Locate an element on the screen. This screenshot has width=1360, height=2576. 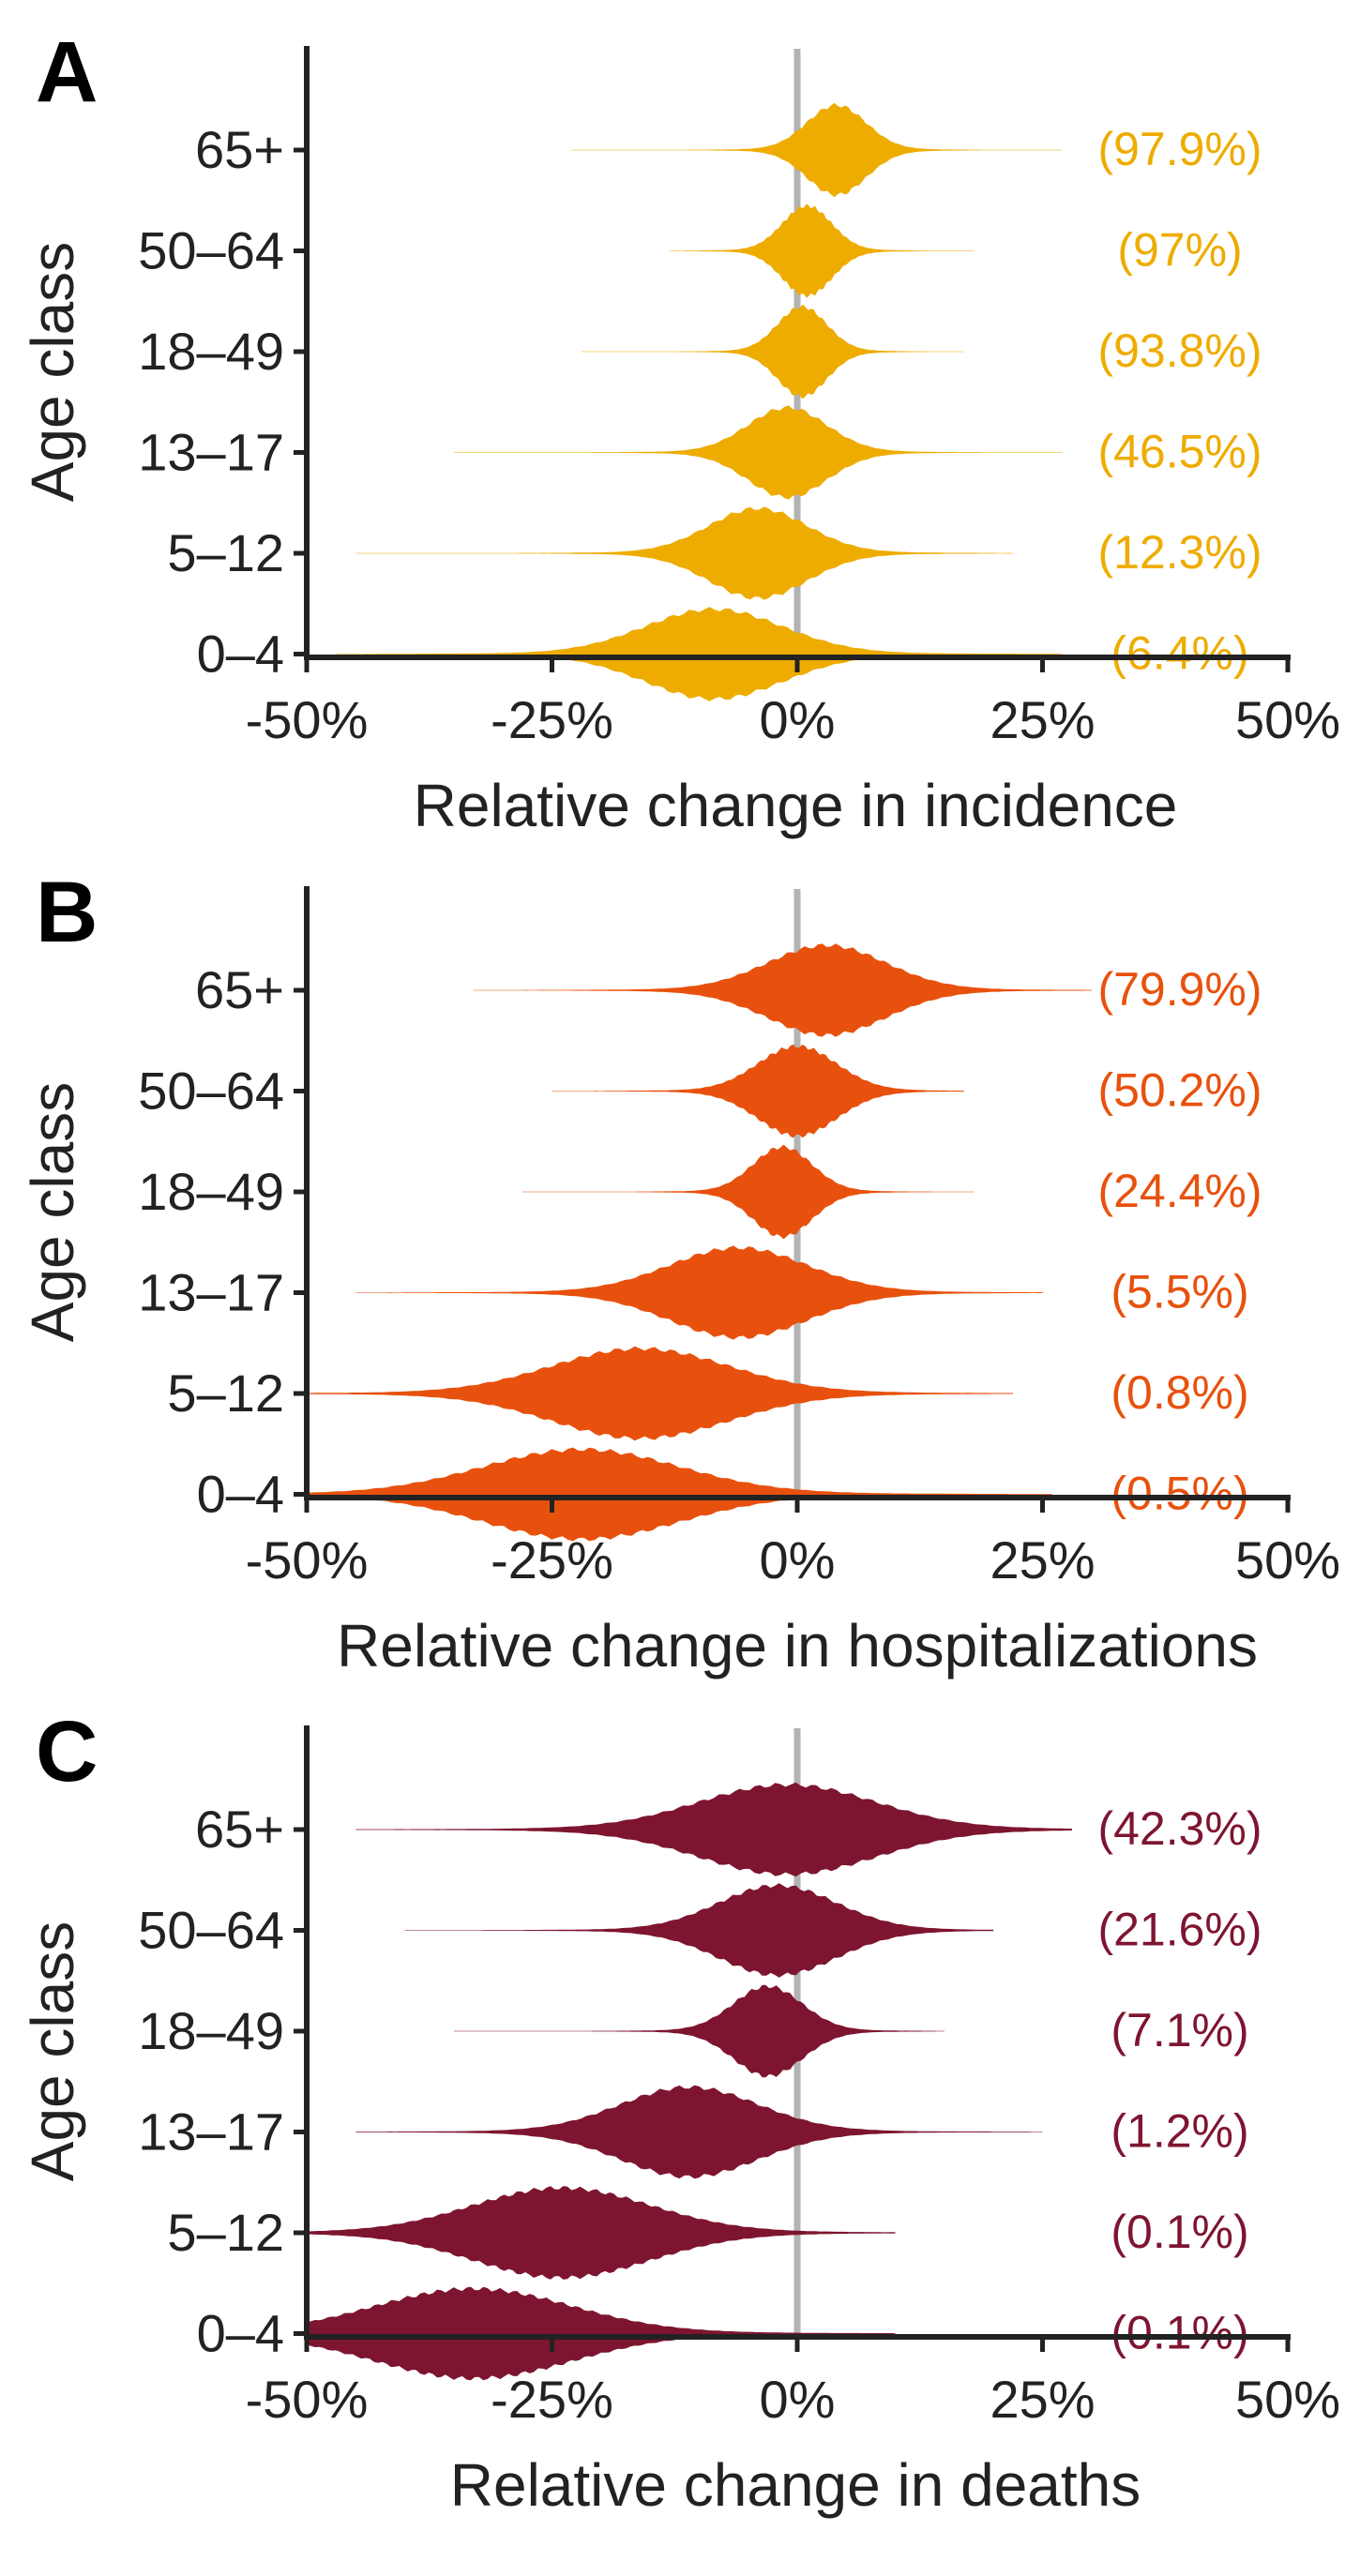
panel-letter: A is located at coordinates (67, 72).